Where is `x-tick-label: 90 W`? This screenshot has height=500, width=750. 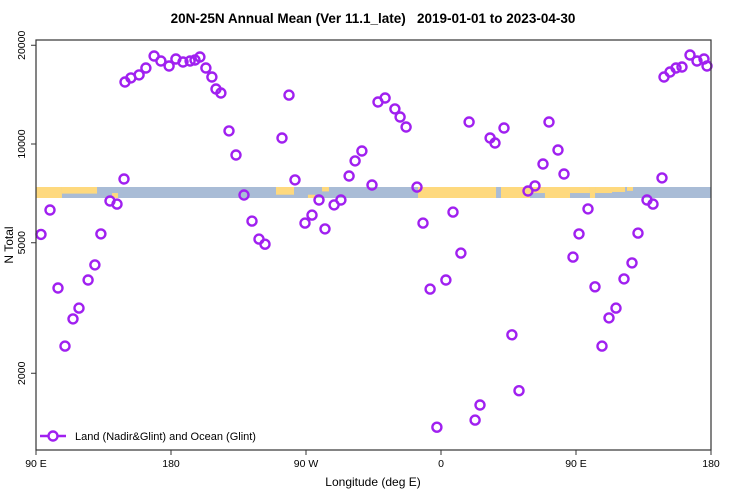 x-tick-label: 90 W is located at coordinates (306, 464).